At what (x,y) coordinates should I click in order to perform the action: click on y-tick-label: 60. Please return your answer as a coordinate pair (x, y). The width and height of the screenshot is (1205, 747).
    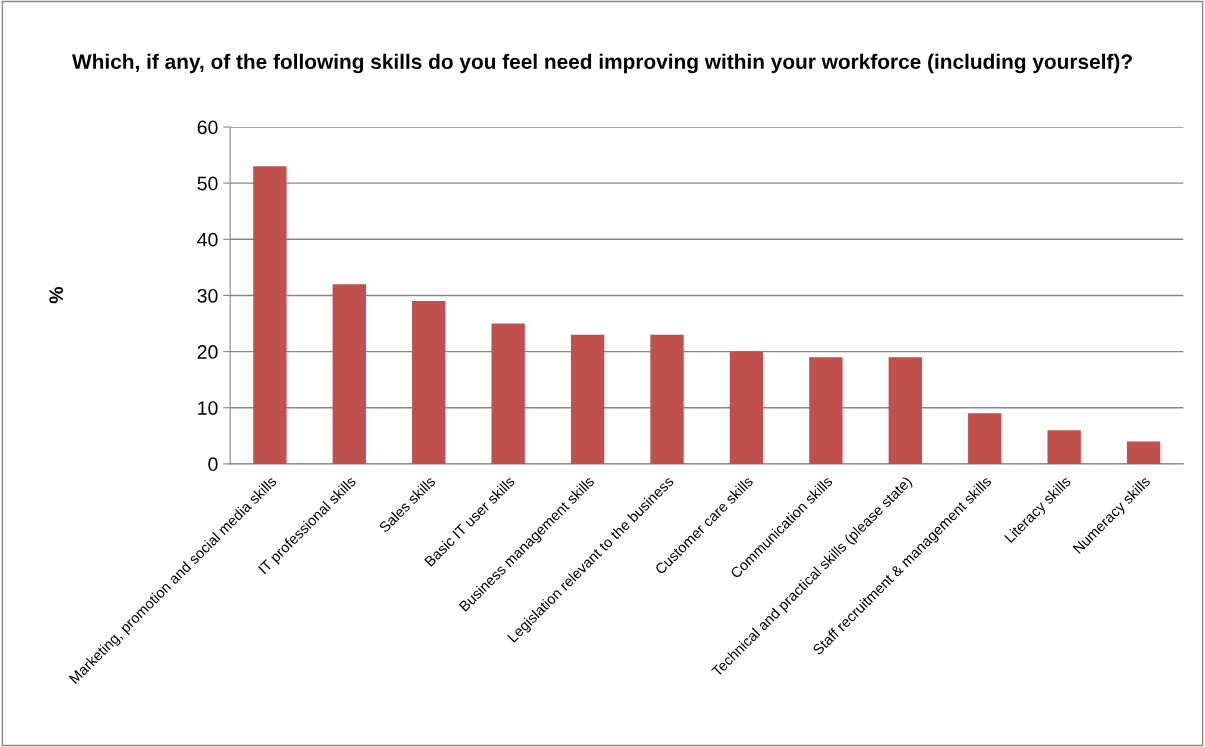
    Looking at the image, I should click on (207, 127).